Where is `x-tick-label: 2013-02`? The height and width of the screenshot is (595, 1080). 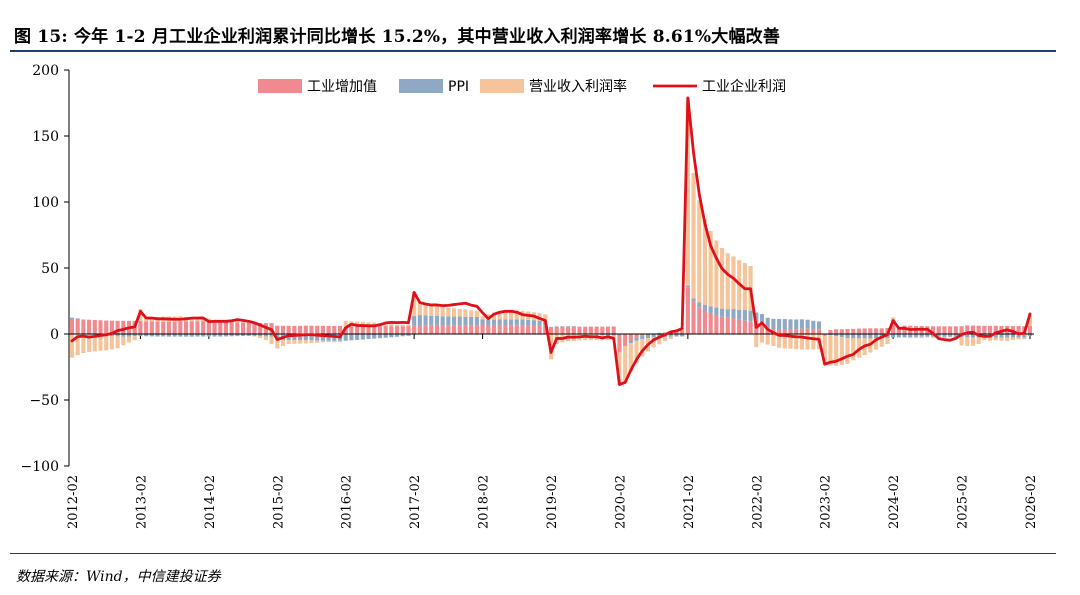
x-tick-label: 2013-02 is located at coordinates (141, 502).